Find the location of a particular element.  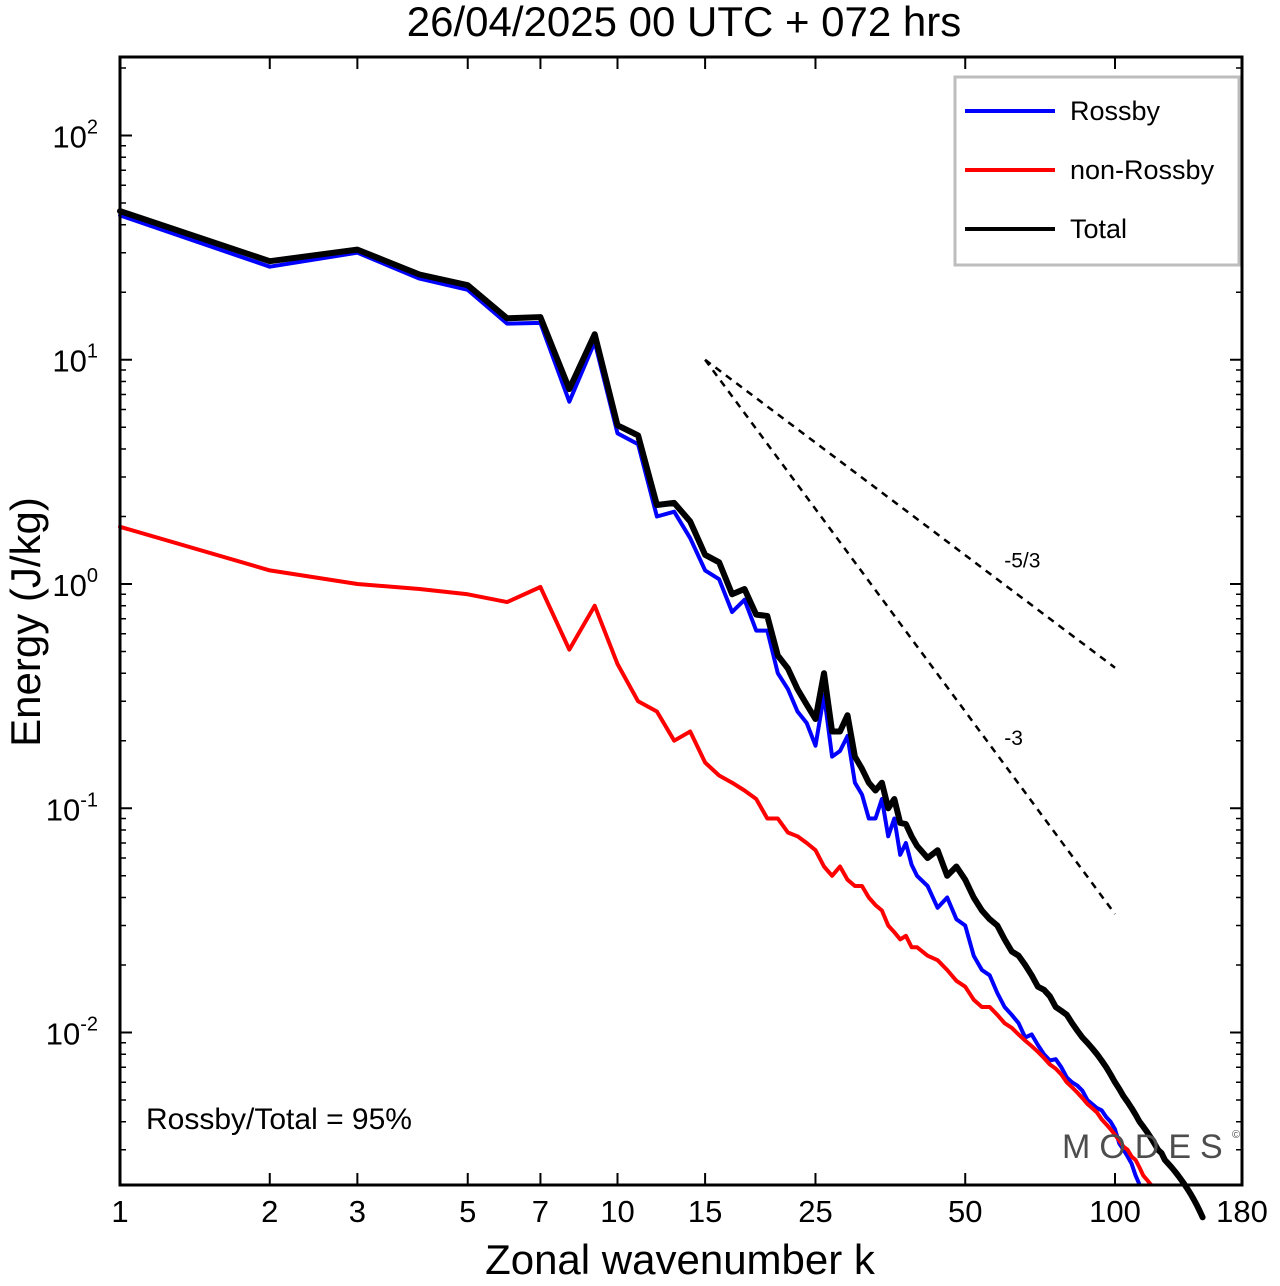

rossby-total-ratio: Rossby/Total = 95% is located at coordinates (279, 1119).